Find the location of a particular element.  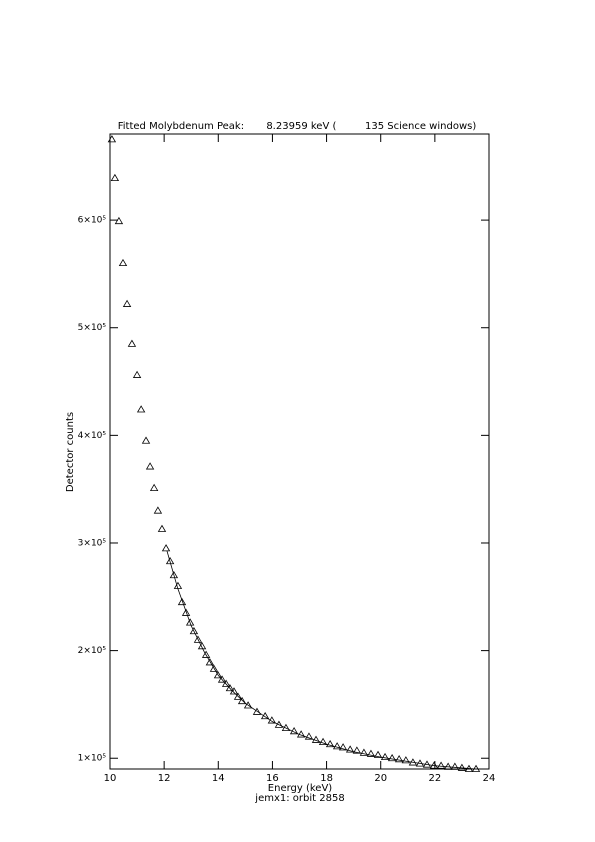

x-tick-label: 20 is located at coordinates (380, 778).